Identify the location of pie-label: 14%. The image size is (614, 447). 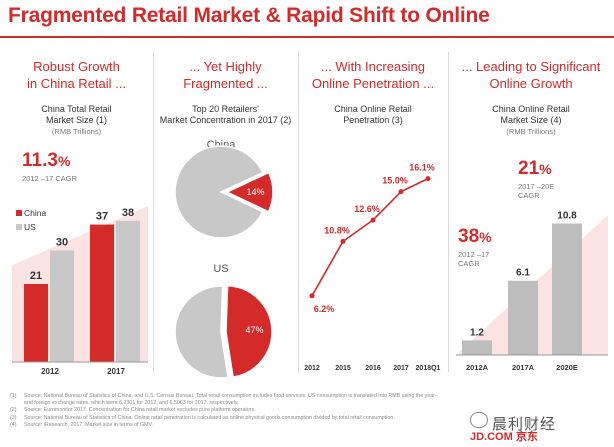
(256, 192).